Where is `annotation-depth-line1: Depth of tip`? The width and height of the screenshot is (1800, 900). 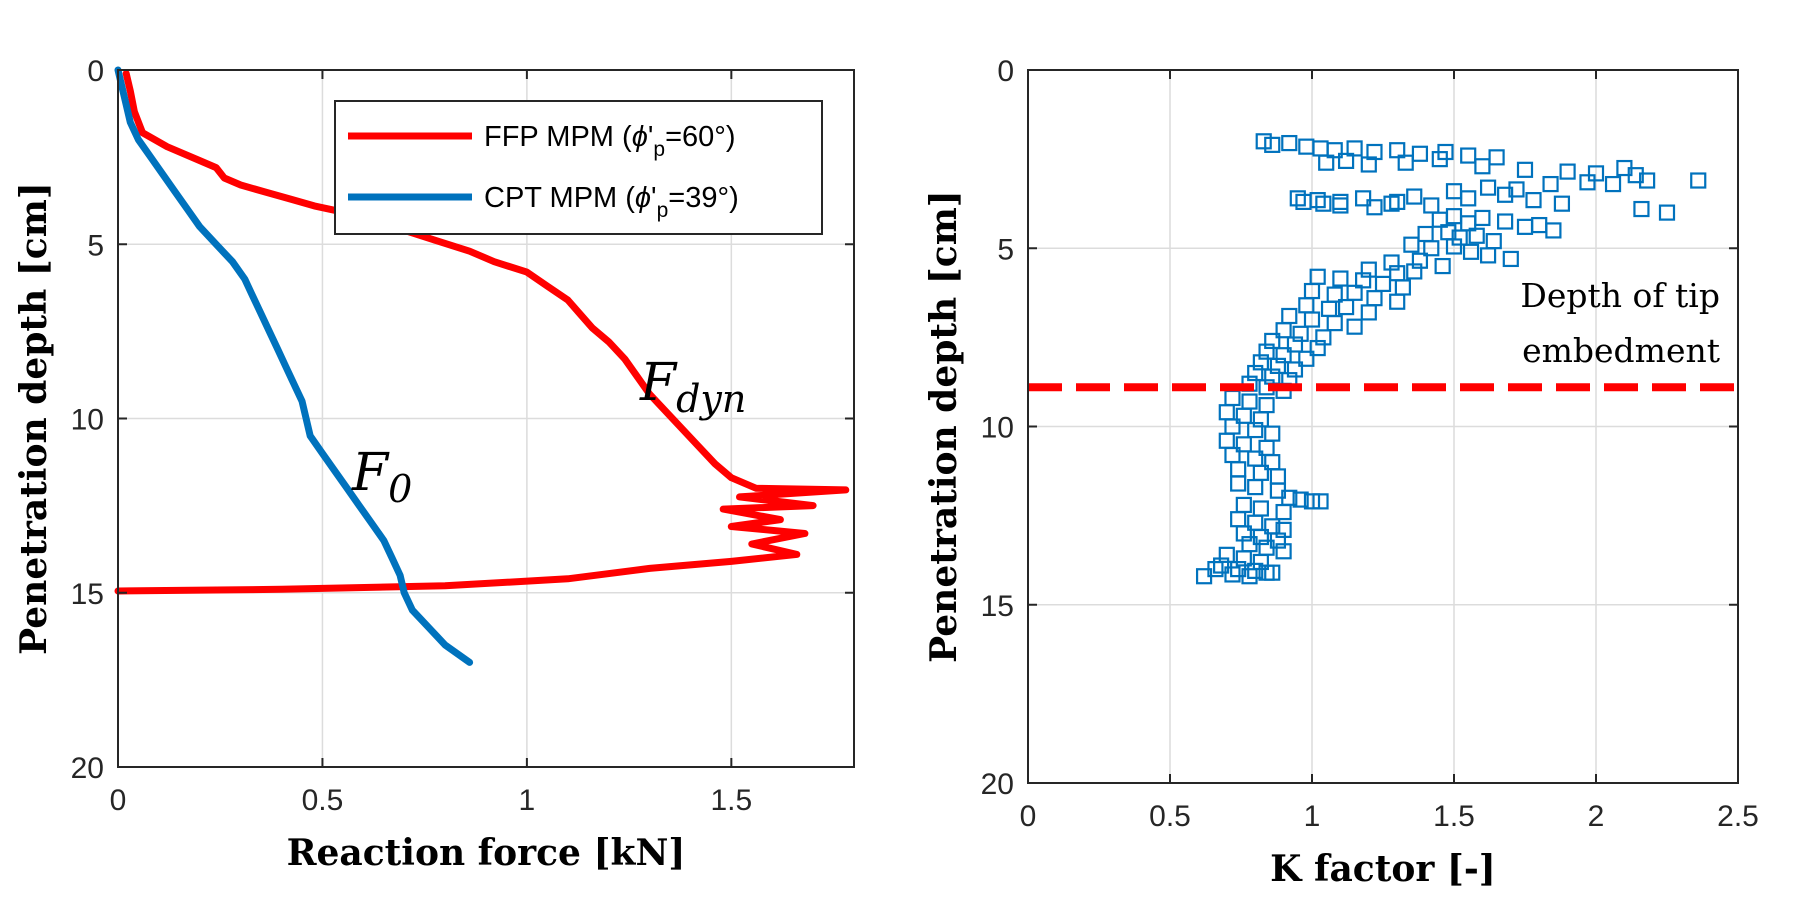
annotation-depth-line1: Depth of tip is located at coordinates (1620, 295).